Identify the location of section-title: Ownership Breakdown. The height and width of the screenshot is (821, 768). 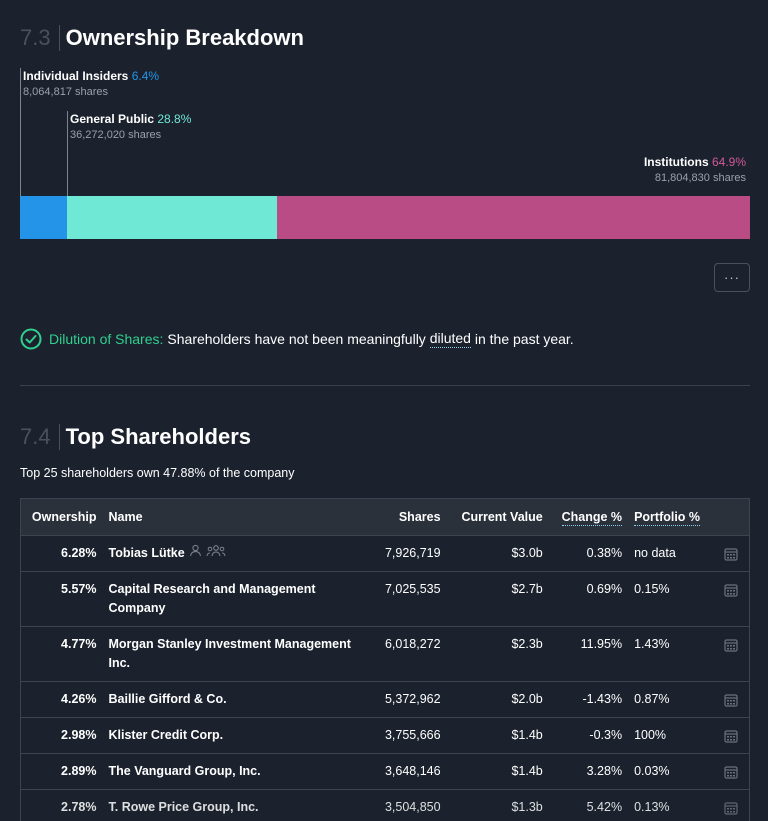
(184, 37).